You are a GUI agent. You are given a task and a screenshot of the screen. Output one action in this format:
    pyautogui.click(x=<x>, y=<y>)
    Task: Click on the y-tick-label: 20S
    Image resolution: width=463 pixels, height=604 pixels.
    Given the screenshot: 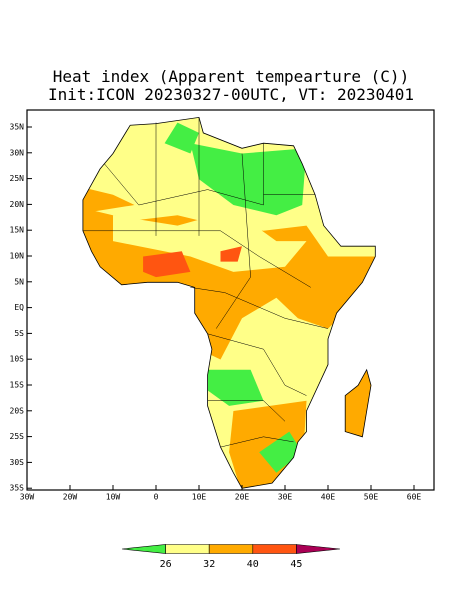 What is the action you would take?
    pyautogui.click(x=17, y=410)
    